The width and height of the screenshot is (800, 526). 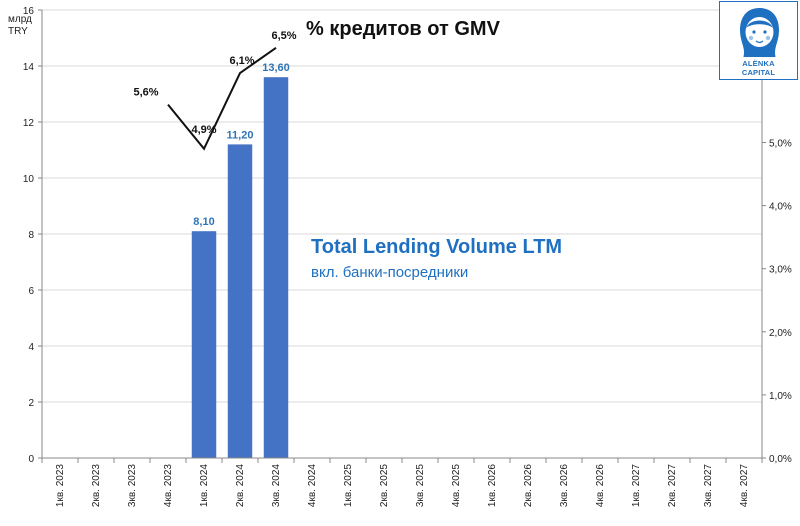 What do you see at coordinates (780, 396) in the screenshot?
I see `right-tick-label: 1,0%` at bounding box center [780, 396].